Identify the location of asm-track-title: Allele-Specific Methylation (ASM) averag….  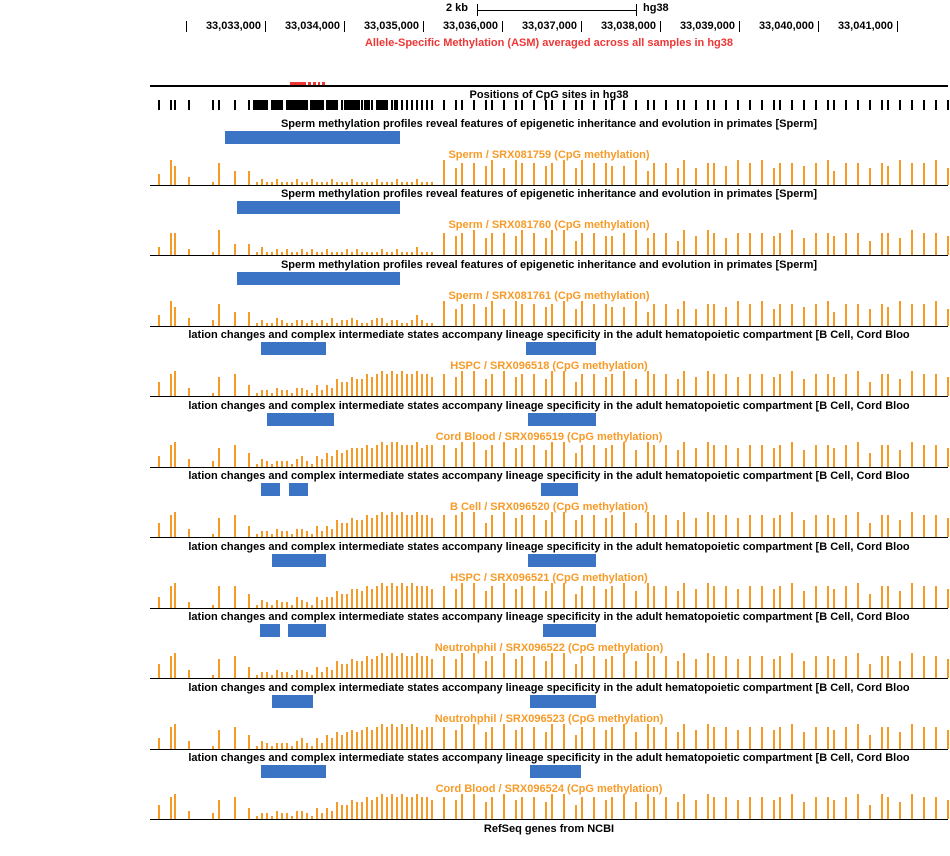
(549, 43).